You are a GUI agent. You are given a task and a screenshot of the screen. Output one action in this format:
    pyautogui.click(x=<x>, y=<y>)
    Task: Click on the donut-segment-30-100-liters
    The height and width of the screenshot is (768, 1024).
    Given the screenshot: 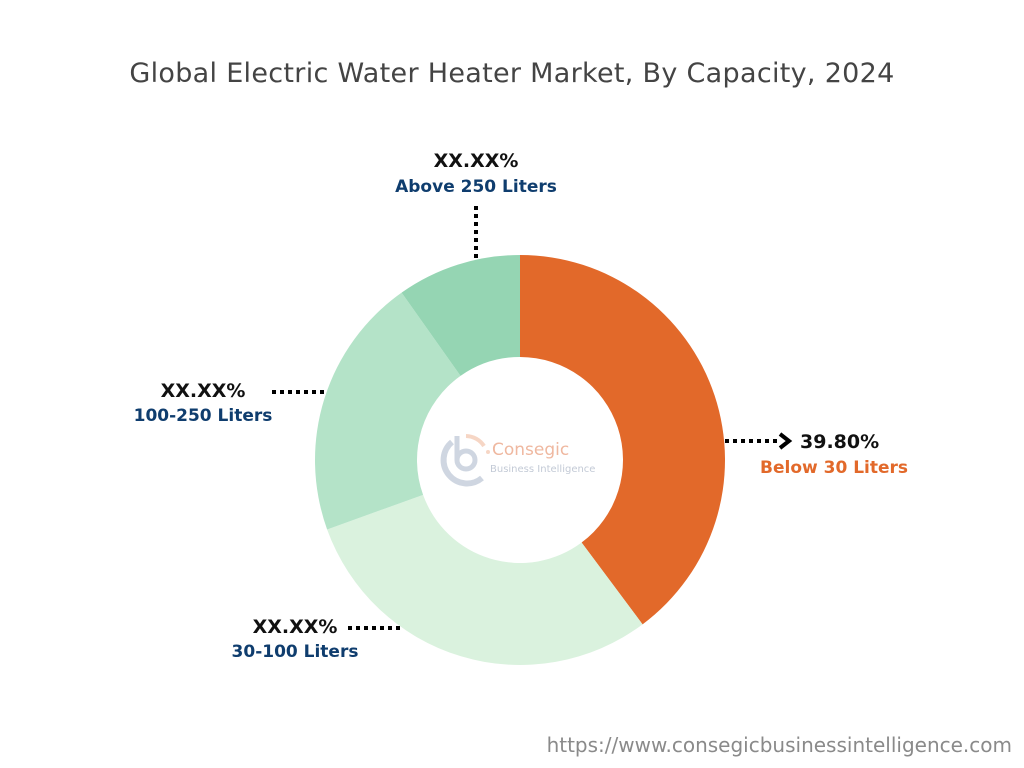 What is the action you would take?
    pyautogui.click(x=485, y=579)
    